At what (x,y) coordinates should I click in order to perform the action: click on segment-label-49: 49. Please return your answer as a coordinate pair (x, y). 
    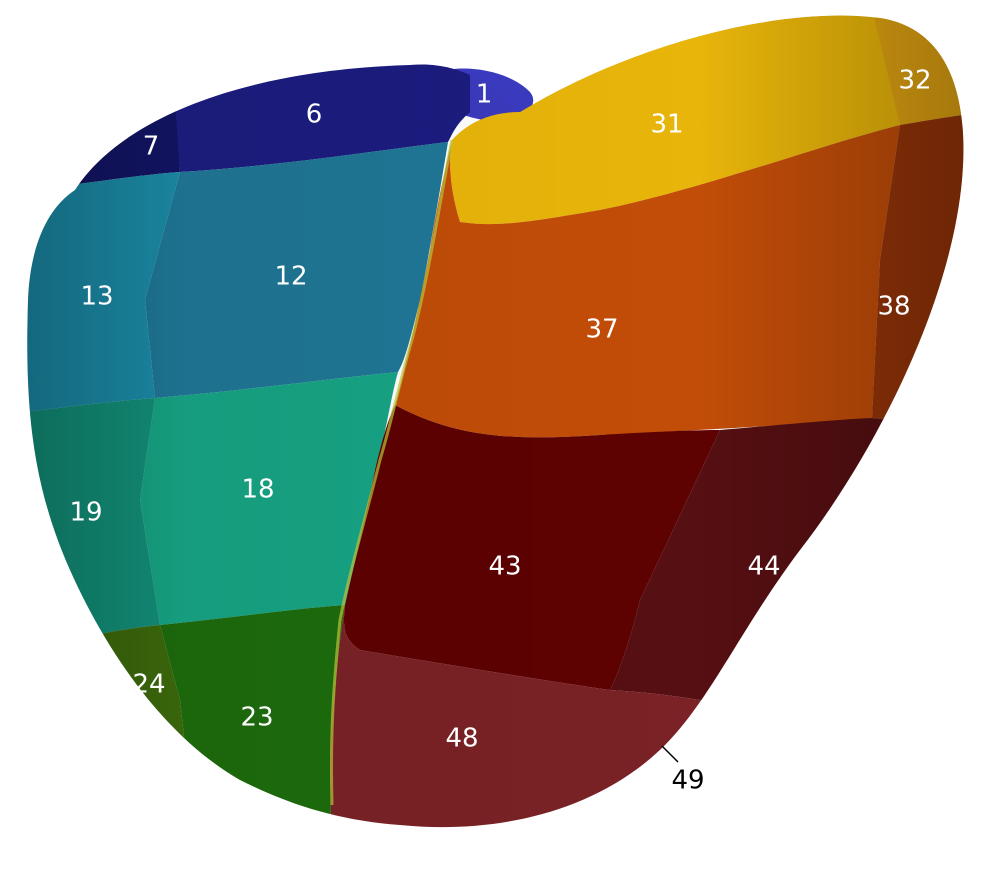
    Looking at the image, I should click on (687, 781).